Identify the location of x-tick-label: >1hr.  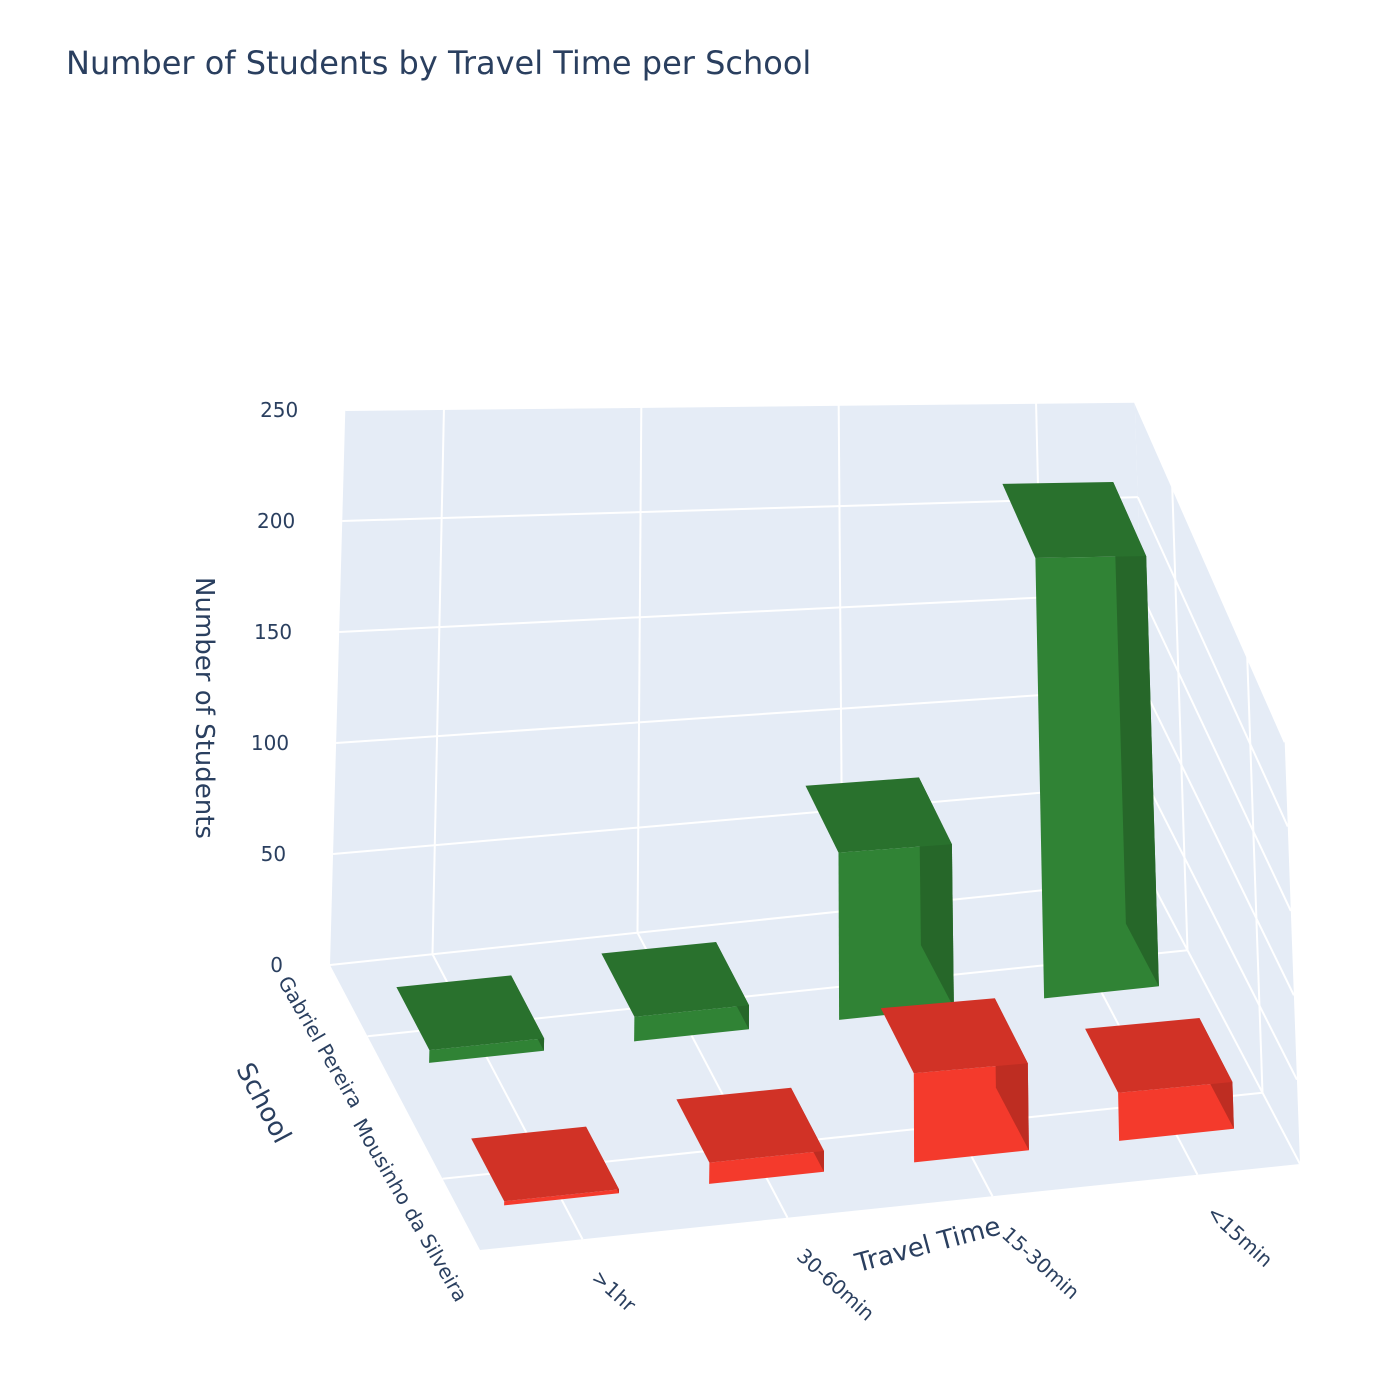
(614, 1291).